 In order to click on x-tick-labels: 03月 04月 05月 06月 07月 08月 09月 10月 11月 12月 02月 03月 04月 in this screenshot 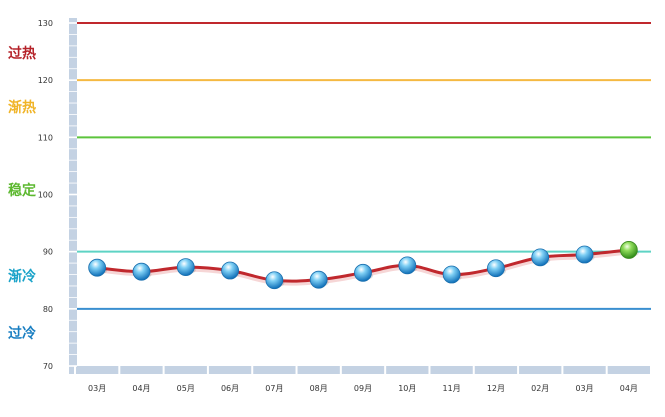, I will do `click(363, 388)`.